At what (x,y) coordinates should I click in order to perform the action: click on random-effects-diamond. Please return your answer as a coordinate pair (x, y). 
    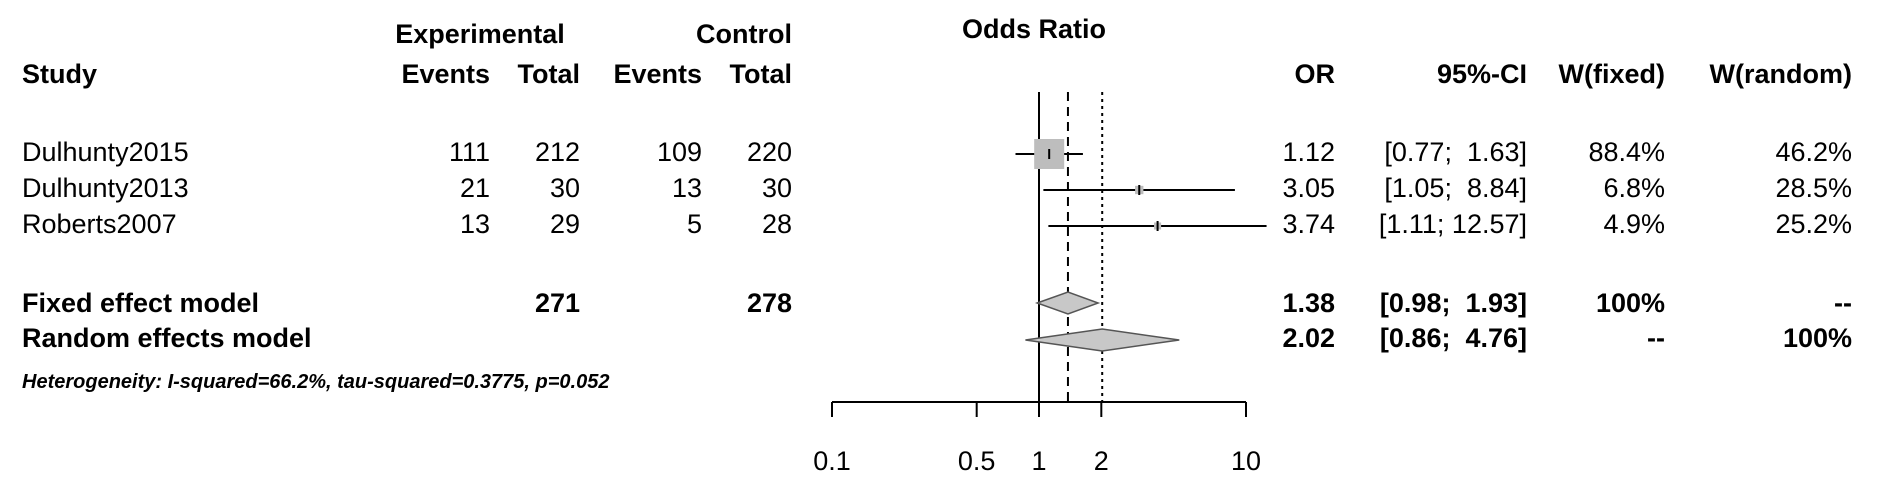
    Looking at the image, I should click on (1102, 340).